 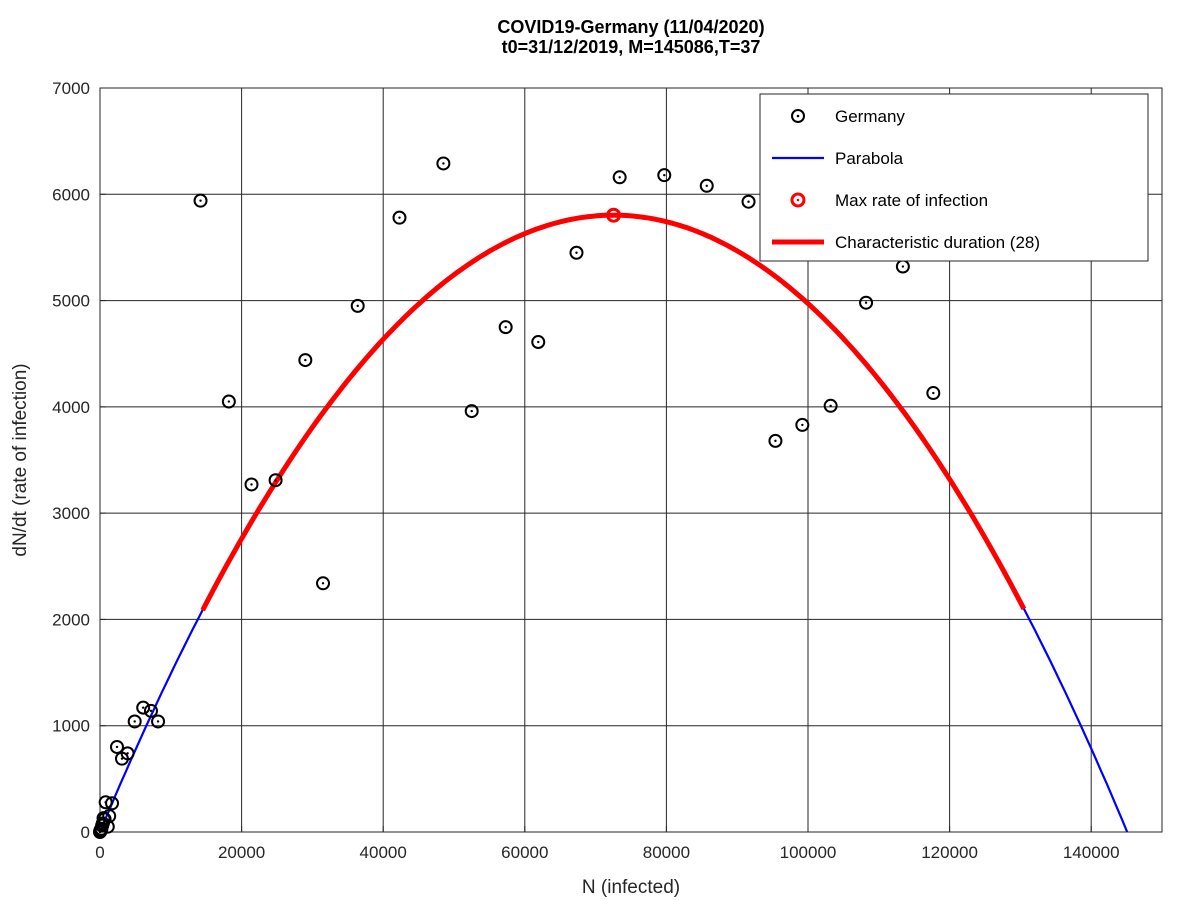 I want to click on y-tick-label: 0, so click(x=85, y=832).